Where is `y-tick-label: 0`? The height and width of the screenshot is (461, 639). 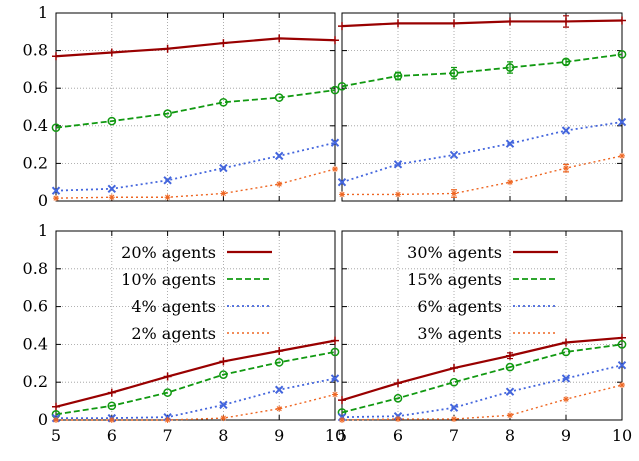
y-tick-label: 0 is located at coordinates (43, 200).